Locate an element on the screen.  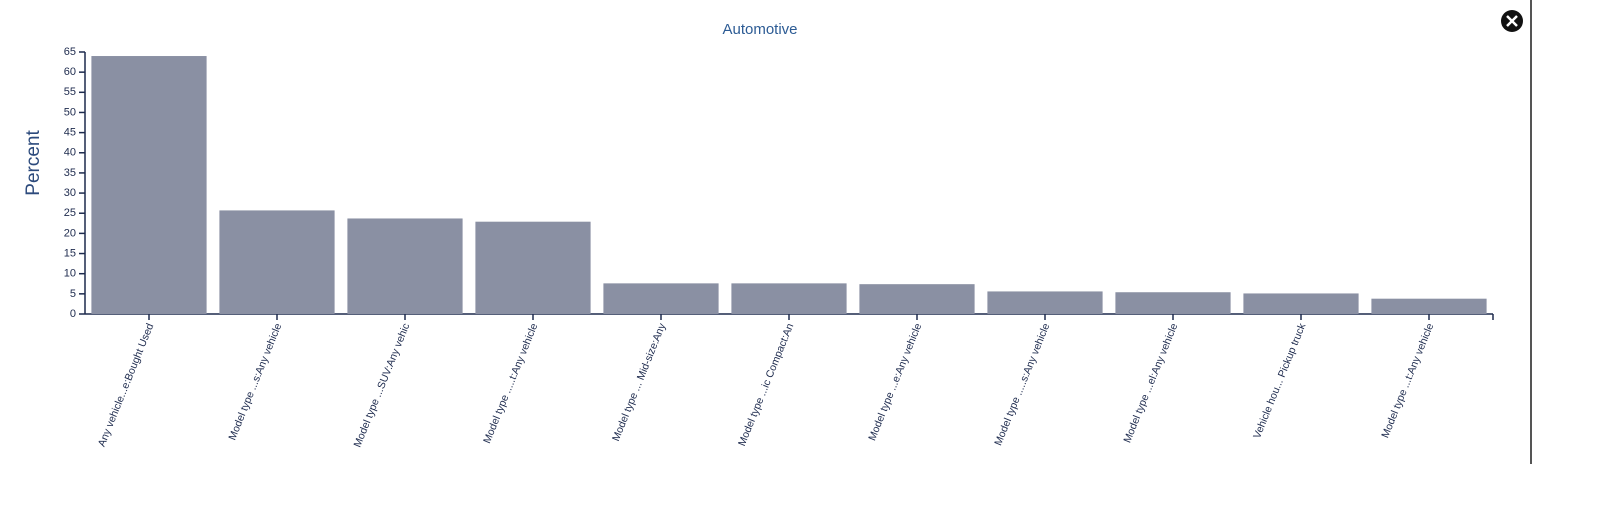
x-tick-label: Model type ...s:Any vehicle is located at coordinates (255, 382).